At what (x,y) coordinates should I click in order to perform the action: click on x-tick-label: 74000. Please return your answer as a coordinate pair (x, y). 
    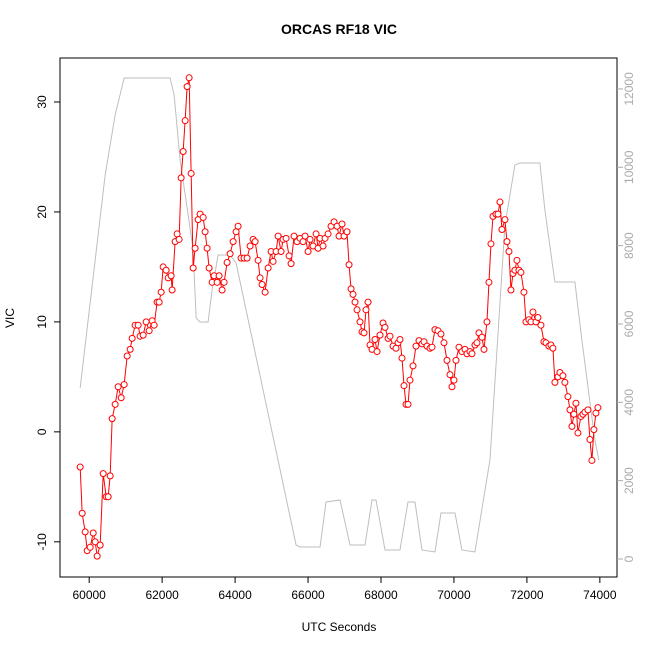
    Looking at the image, I should click on (600, 595).